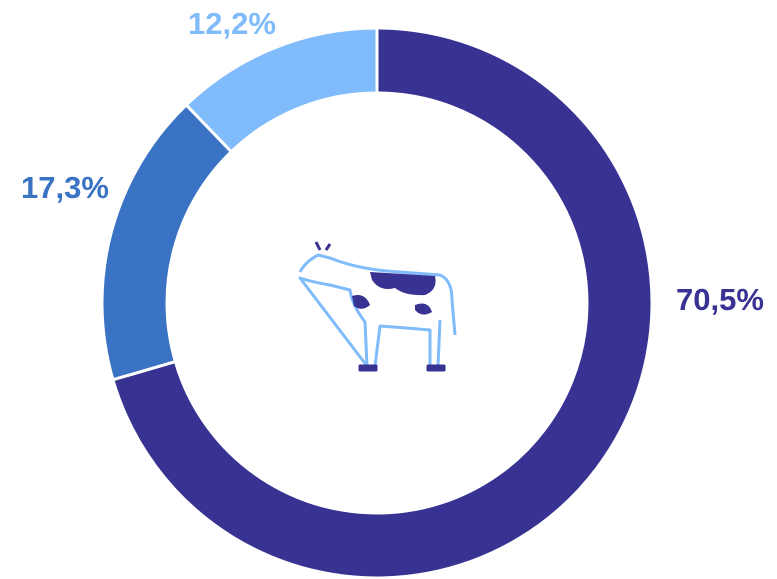 Image resolution: width=777 pixels, height=579 pixels. Describe the element at coordinates (377, 306) in the screenshot. I see `cow-icon` at that location.